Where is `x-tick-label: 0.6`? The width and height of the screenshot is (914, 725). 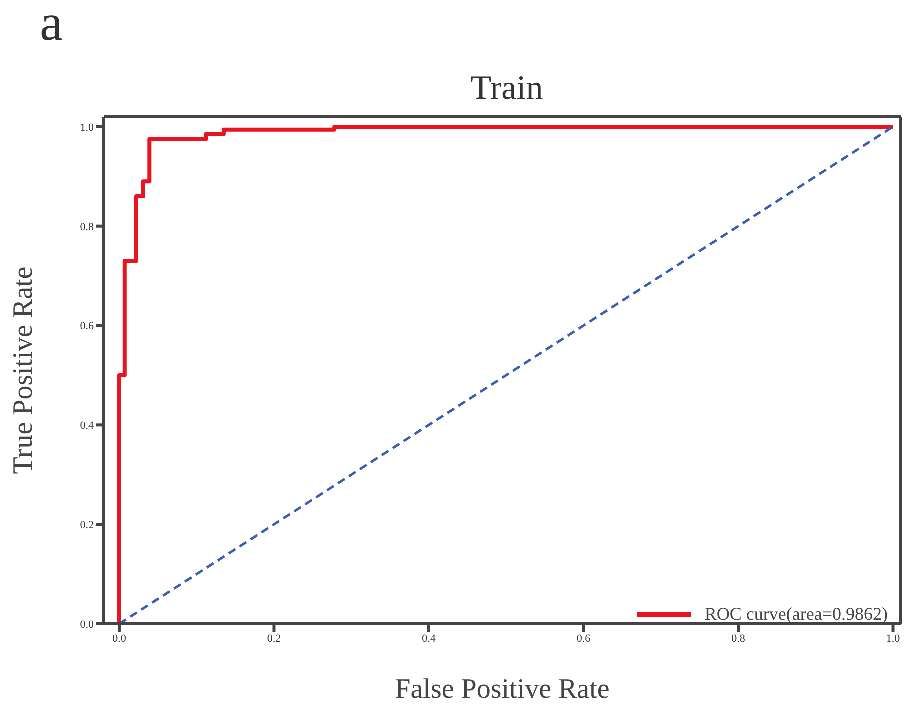 x-tick-label: 0.6 is located at coordinates (584, 638).